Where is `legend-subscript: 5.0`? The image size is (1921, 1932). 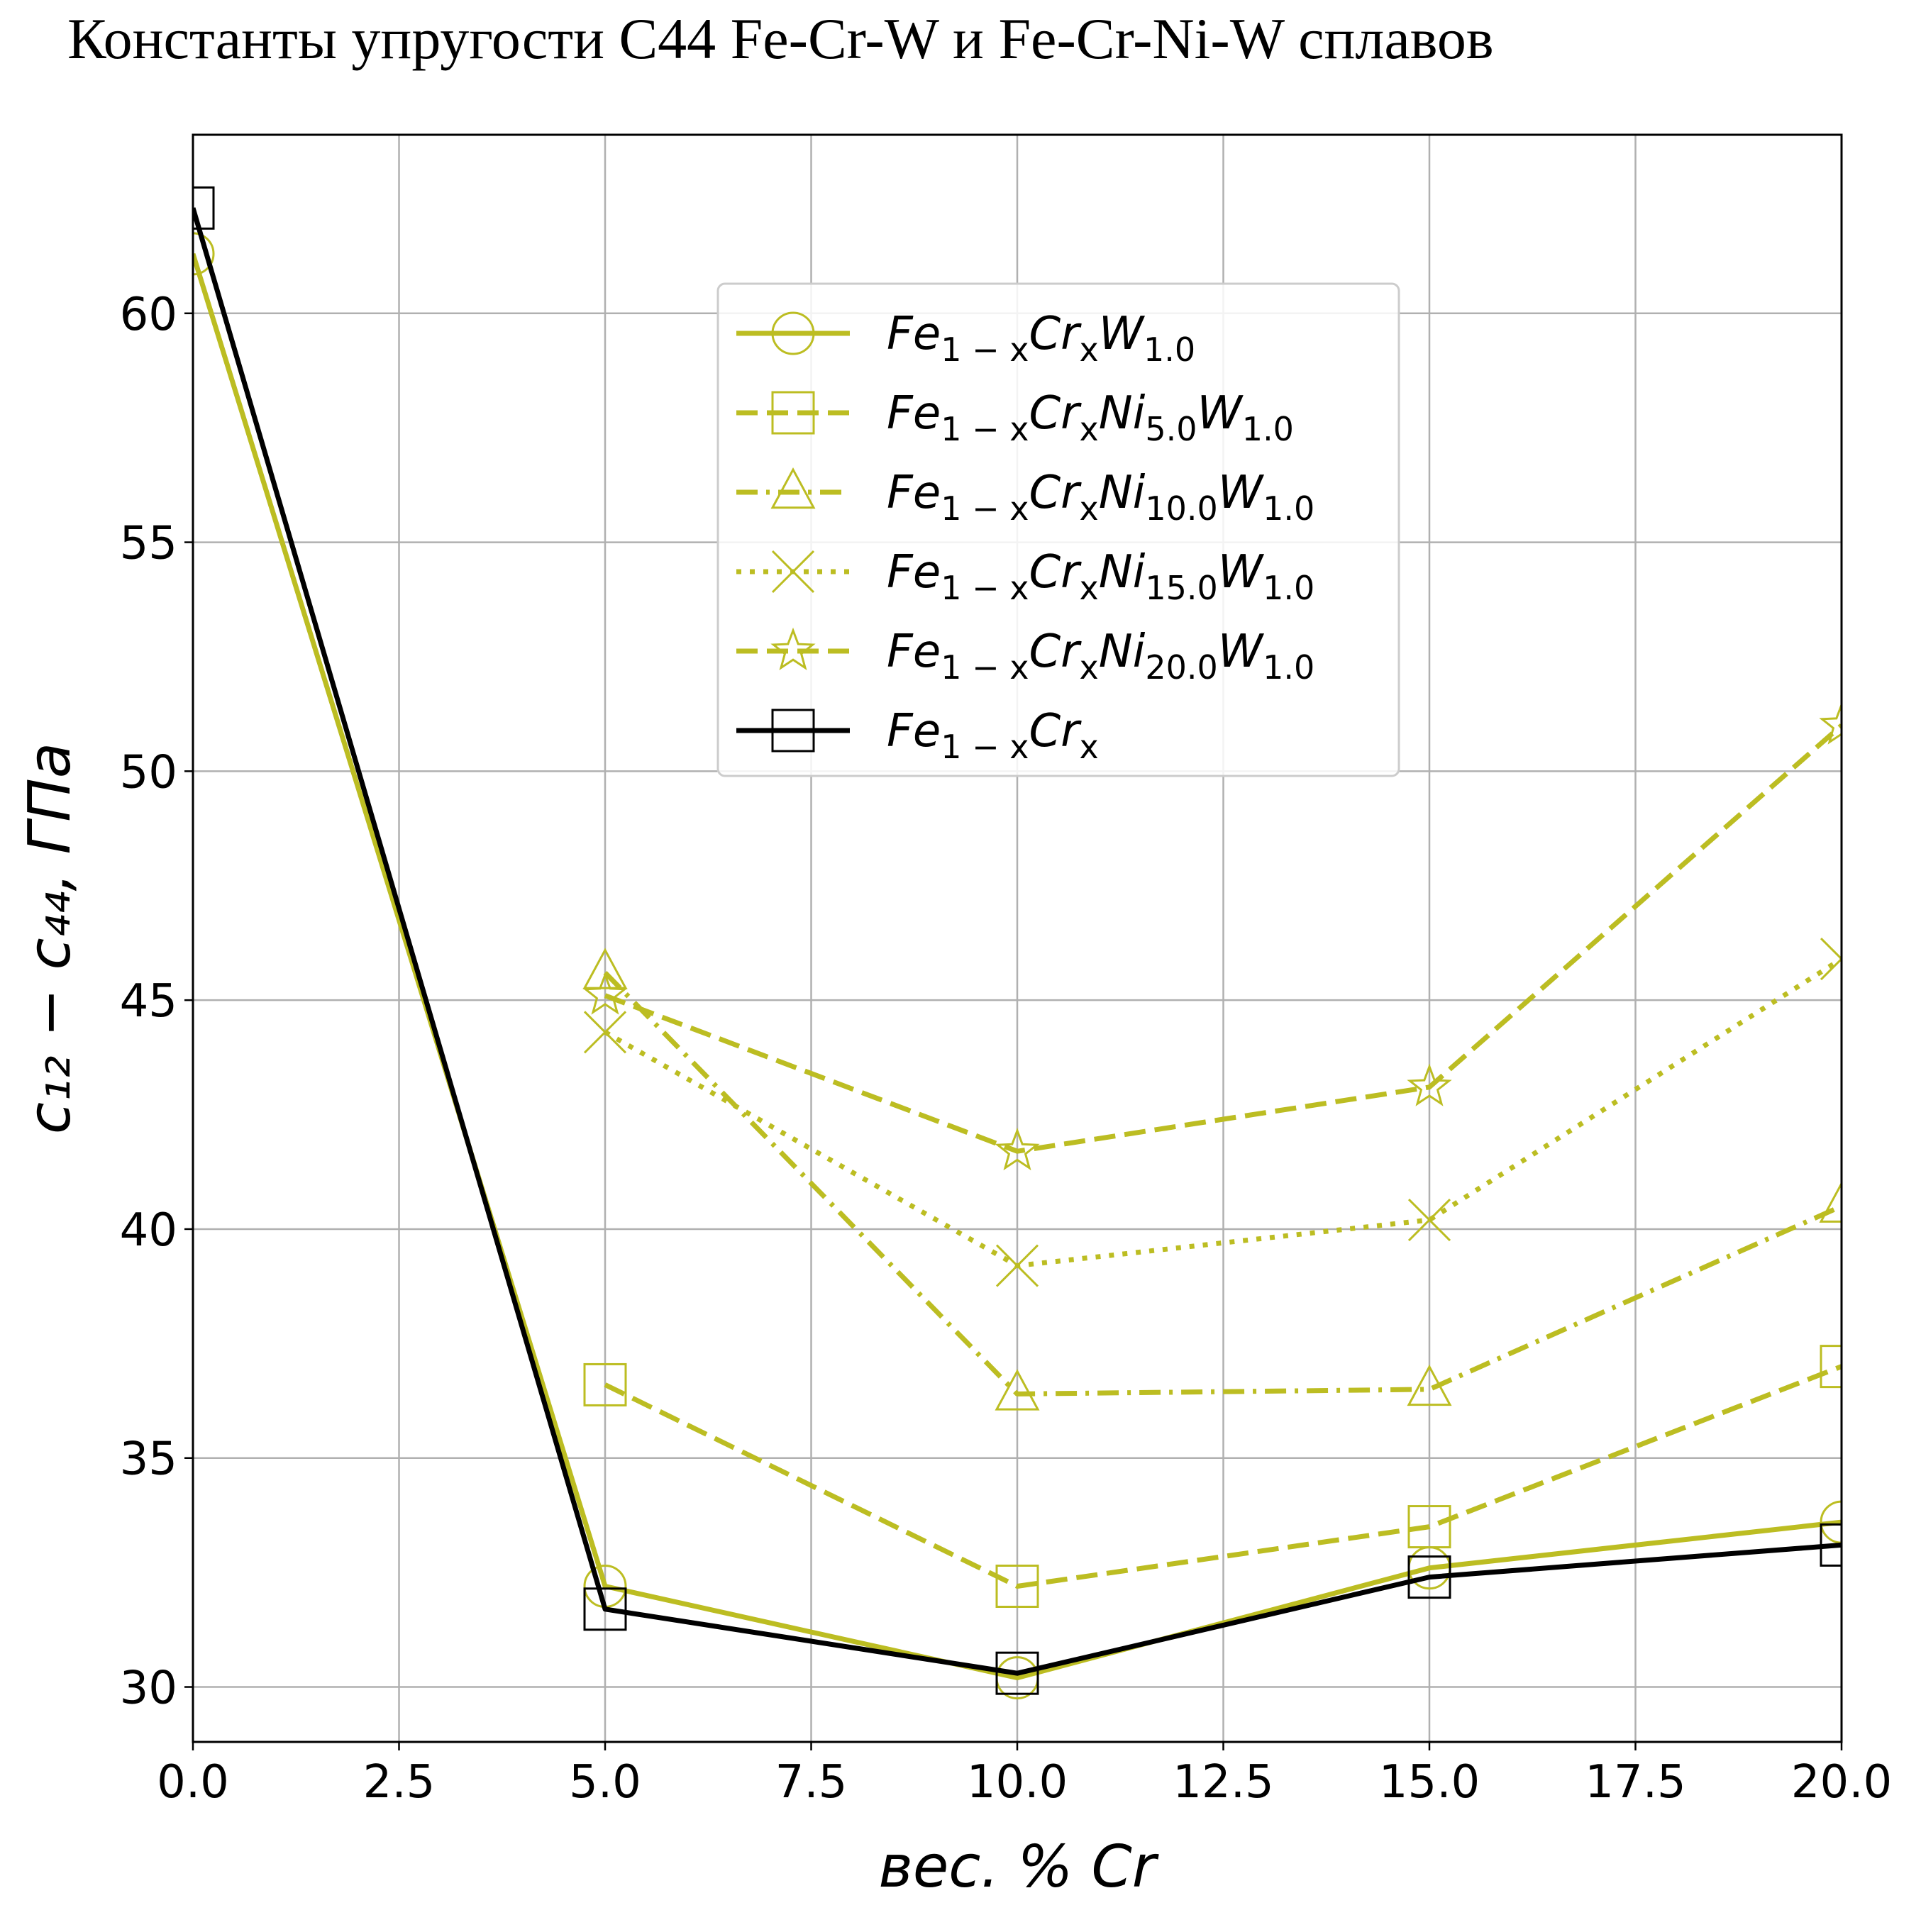
legend-subscript: 5.0 is located at coordinates (1171, 429).